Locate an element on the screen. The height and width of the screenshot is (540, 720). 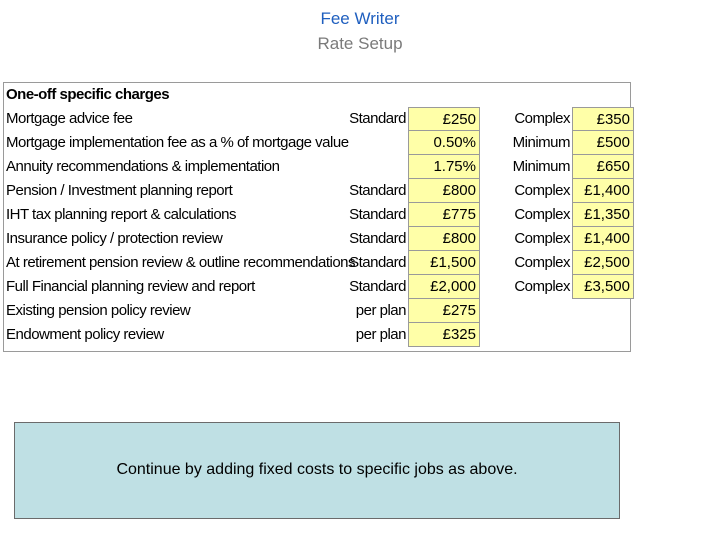
rate-value-secondary: £350 is located at coordinates (613, 119).